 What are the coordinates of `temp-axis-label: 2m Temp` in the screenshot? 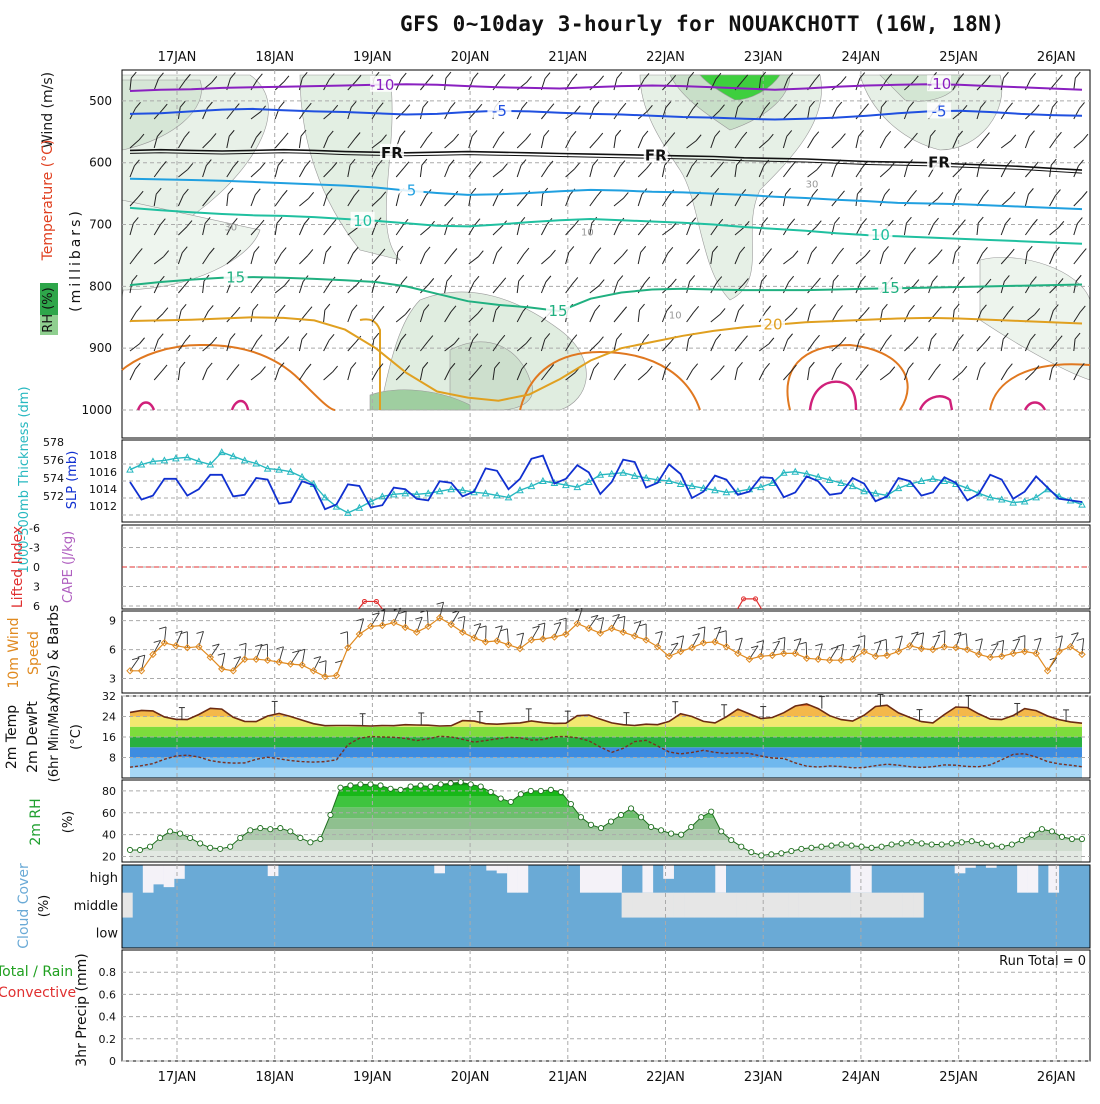 It's located at (12, 737).